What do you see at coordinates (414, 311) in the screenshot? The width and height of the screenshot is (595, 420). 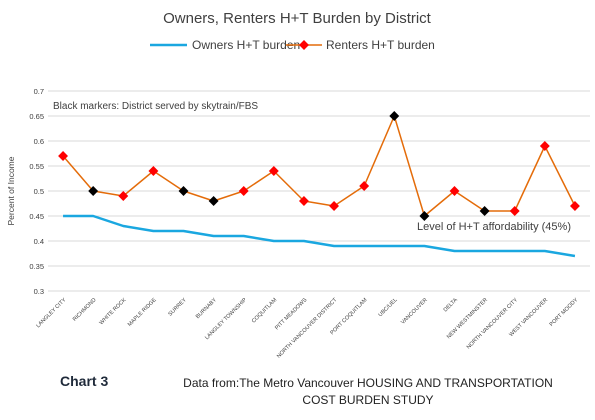 I see `x-tick-label: VANCOUVER` at bounding box center [414, 311].